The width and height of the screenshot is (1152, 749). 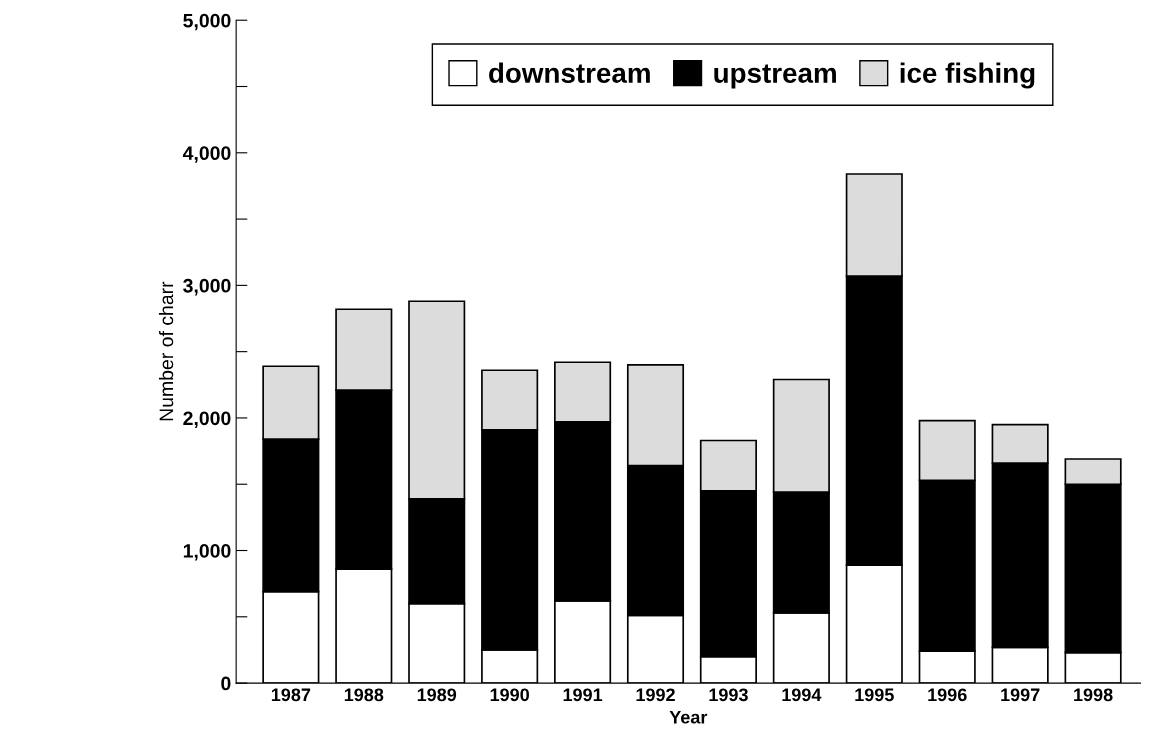 I want to click on x-axis-title: Year, so click(x=688, y=717).